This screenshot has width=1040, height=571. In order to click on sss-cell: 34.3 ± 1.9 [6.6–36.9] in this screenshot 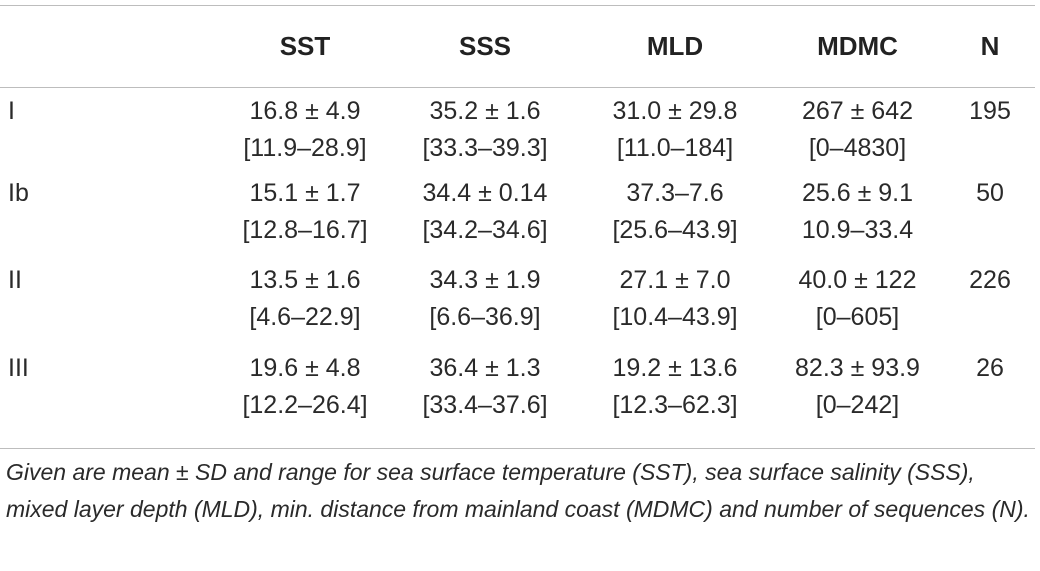, I will do `click(485, 306)`.